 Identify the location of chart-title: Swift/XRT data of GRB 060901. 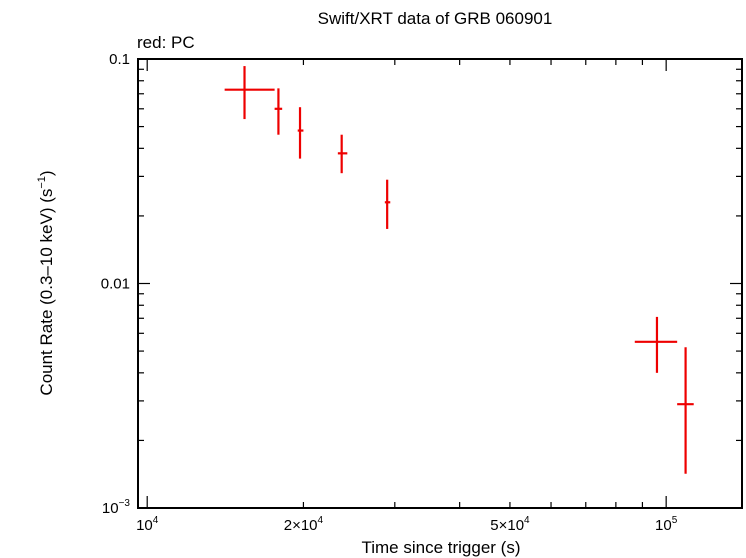
(435, 18).